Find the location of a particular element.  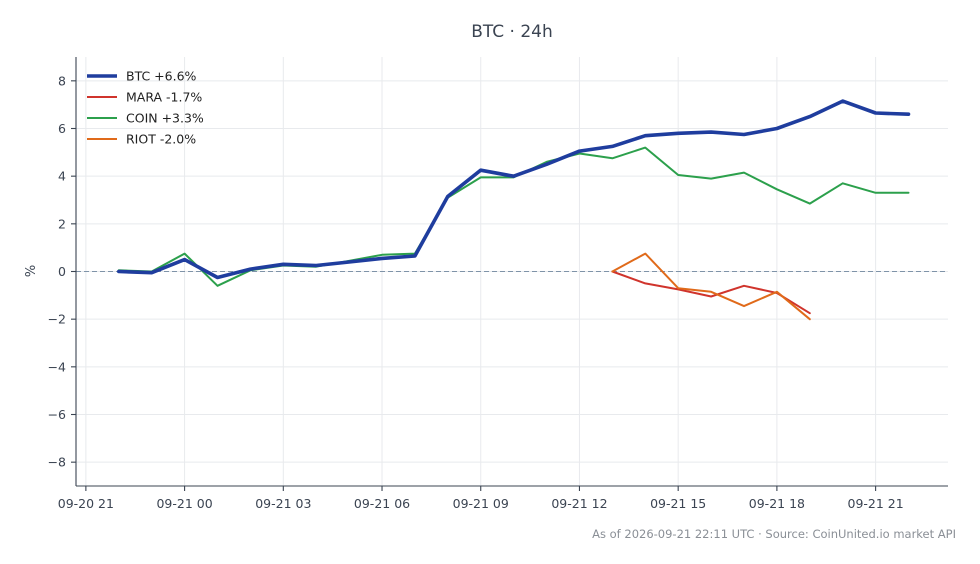

x-tick-label: 09-20 21 is located at coordinates (86, 503).